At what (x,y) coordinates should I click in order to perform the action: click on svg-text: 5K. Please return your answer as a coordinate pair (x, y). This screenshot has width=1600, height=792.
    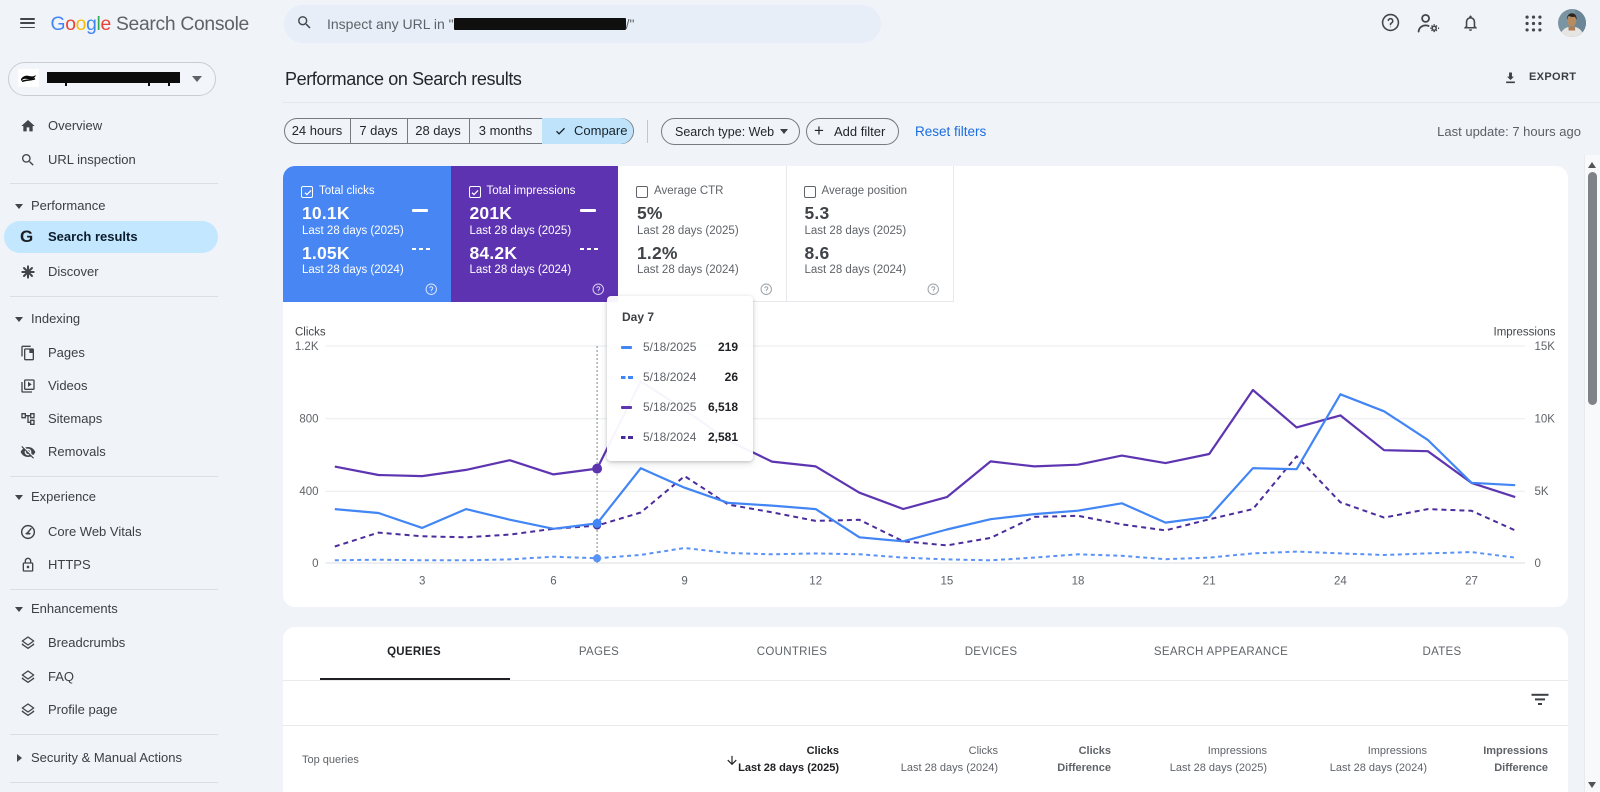
    Looking at the image, I should click on (1542, 492).